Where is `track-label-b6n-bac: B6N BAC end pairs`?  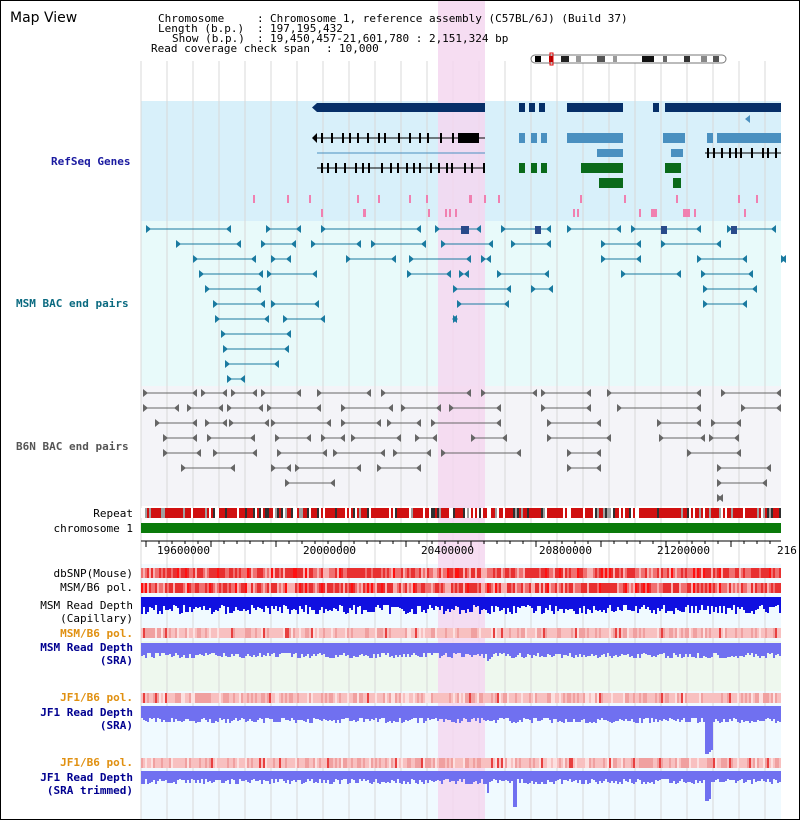
track-label-b6n-bac: B6N BAC end pairs is located at coordinates (72, 446).